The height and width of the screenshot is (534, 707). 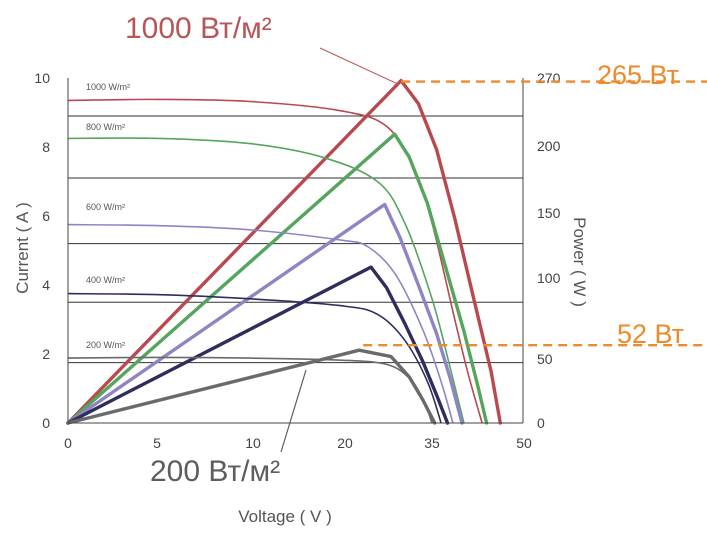 What do you see at coordinates (579, 262) in the screenshot?
I see `y-right-axis-title: Power ( W )` at bounding box center [579, 262].